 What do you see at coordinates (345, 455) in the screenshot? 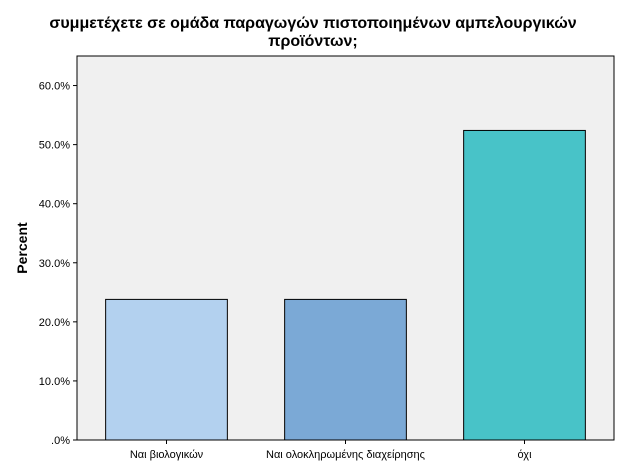
I see `x-category-label: Ναι ολοκληρωμένης διαχείρησης` at bounding box center [345, 455].